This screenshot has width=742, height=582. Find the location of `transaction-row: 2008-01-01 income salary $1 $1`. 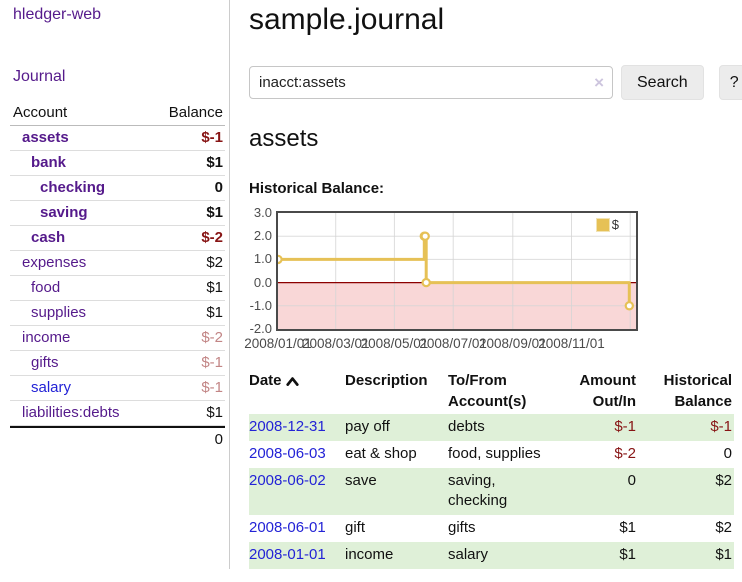

transaction-row: 2008-01-01 income salary $1 $1 is located at coordinates (491, 555).